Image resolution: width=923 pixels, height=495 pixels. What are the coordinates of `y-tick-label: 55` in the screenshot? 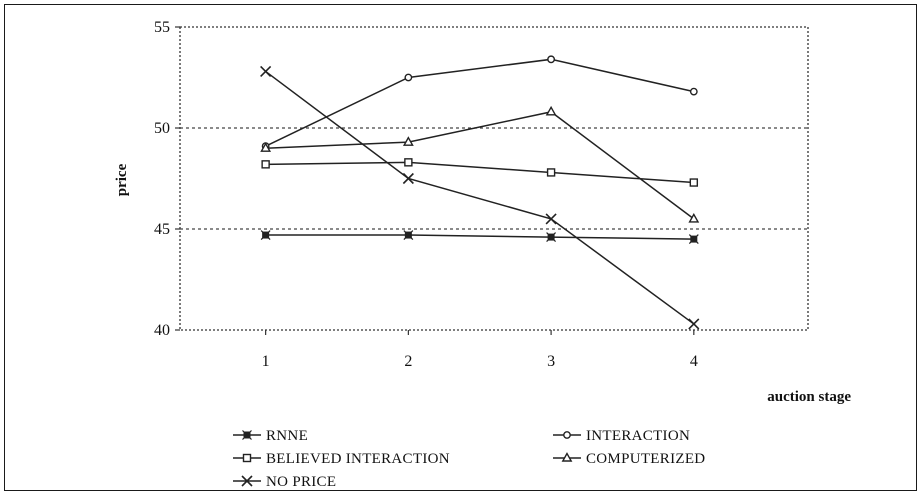 It's located at (162, 27).